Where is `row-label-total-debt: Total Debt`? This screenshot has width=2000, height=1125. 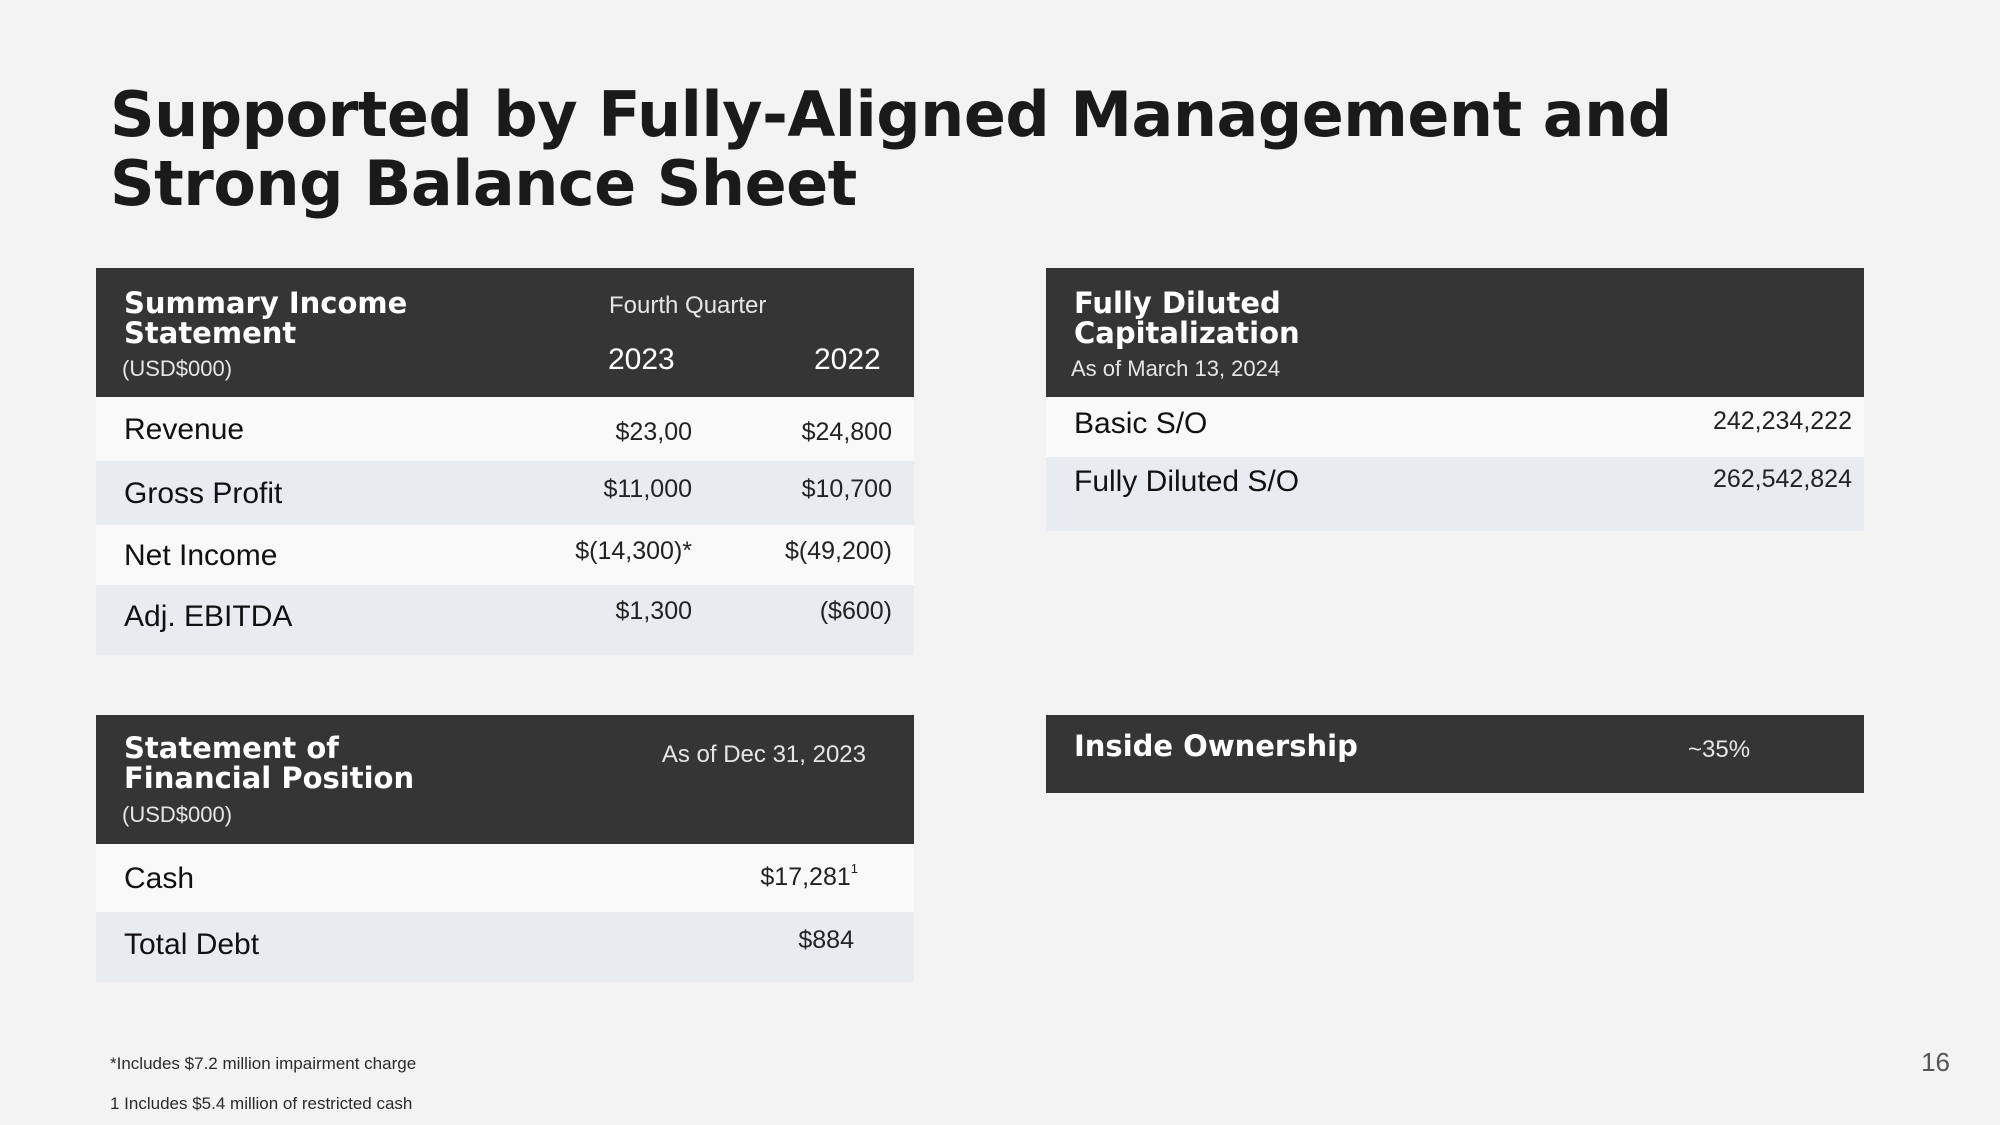 row-label-total-debt: Total Debt is located at coordinates (192, 944).